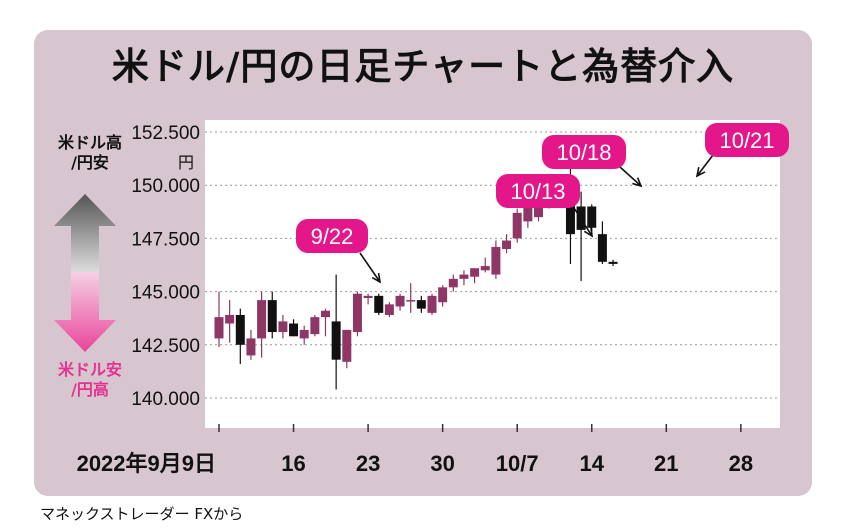 The image size is (846, 531). I want to click on x-tick-label-7: 28, so click(741, 463).